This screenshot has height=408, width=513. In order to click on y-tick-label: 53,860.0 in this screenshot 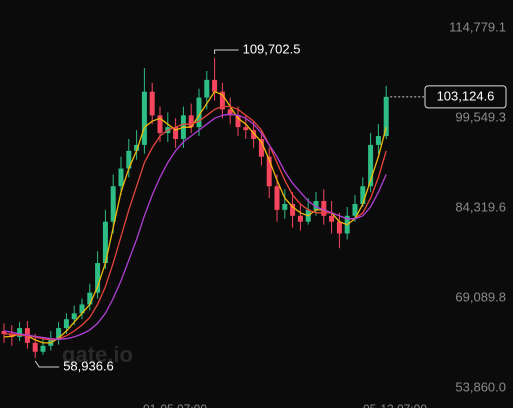, I will do `click(480, 386)`.